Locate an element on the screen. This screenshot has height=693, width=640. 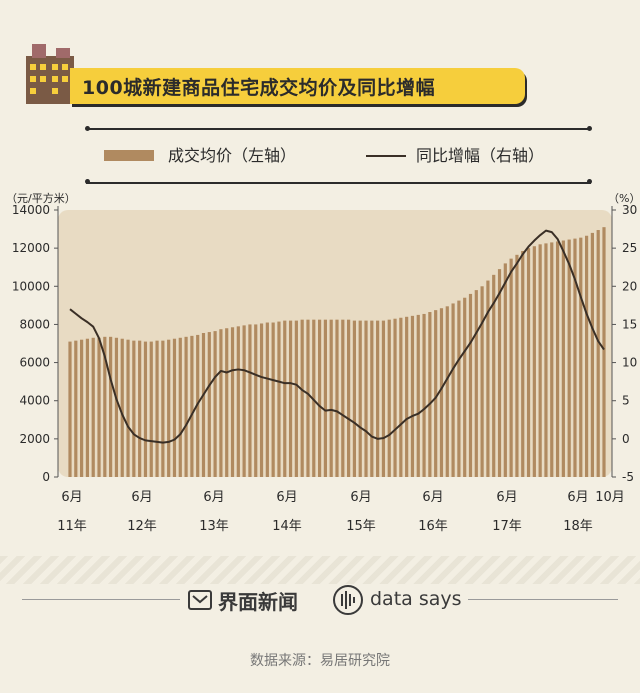
chart-title-banner: 100城新建商品住宅成交均价及同比增幅 is located at coordinates (297, 86).